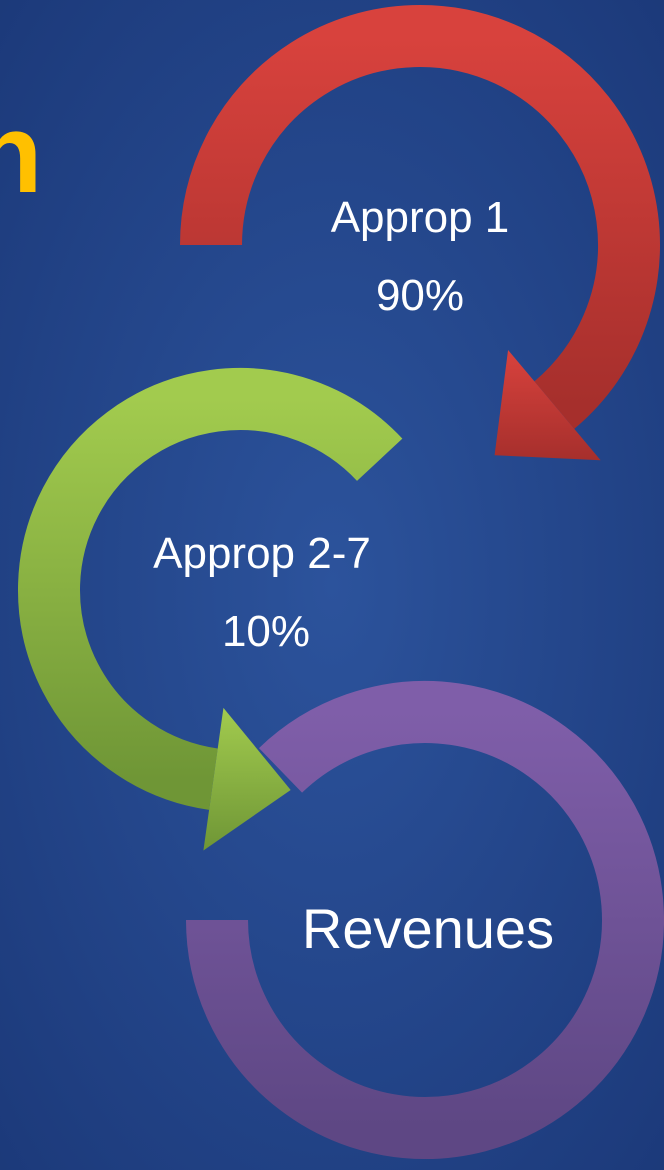 This screenshot has height=1170, width=664. Describe the element at coordinates (428, 928) in the screenshot. I see `node-label: Revenues` at that location.